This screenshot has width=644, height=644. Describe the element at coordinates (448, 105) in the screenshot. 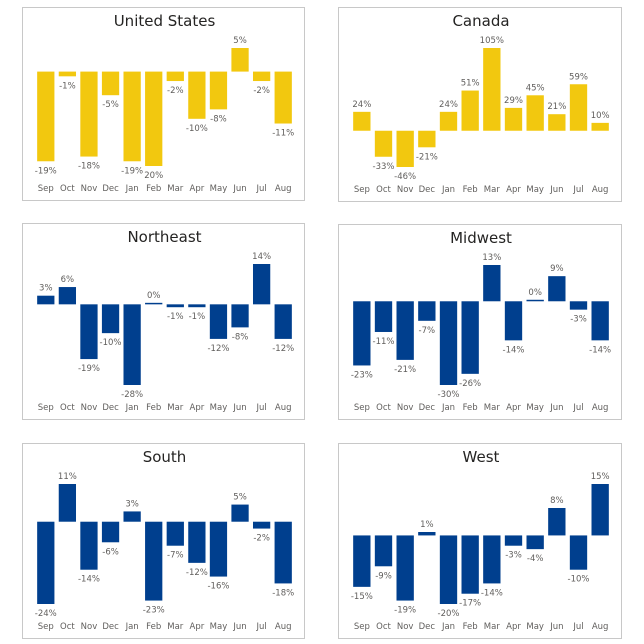

I see `data-label-jan: 24%` at that location.